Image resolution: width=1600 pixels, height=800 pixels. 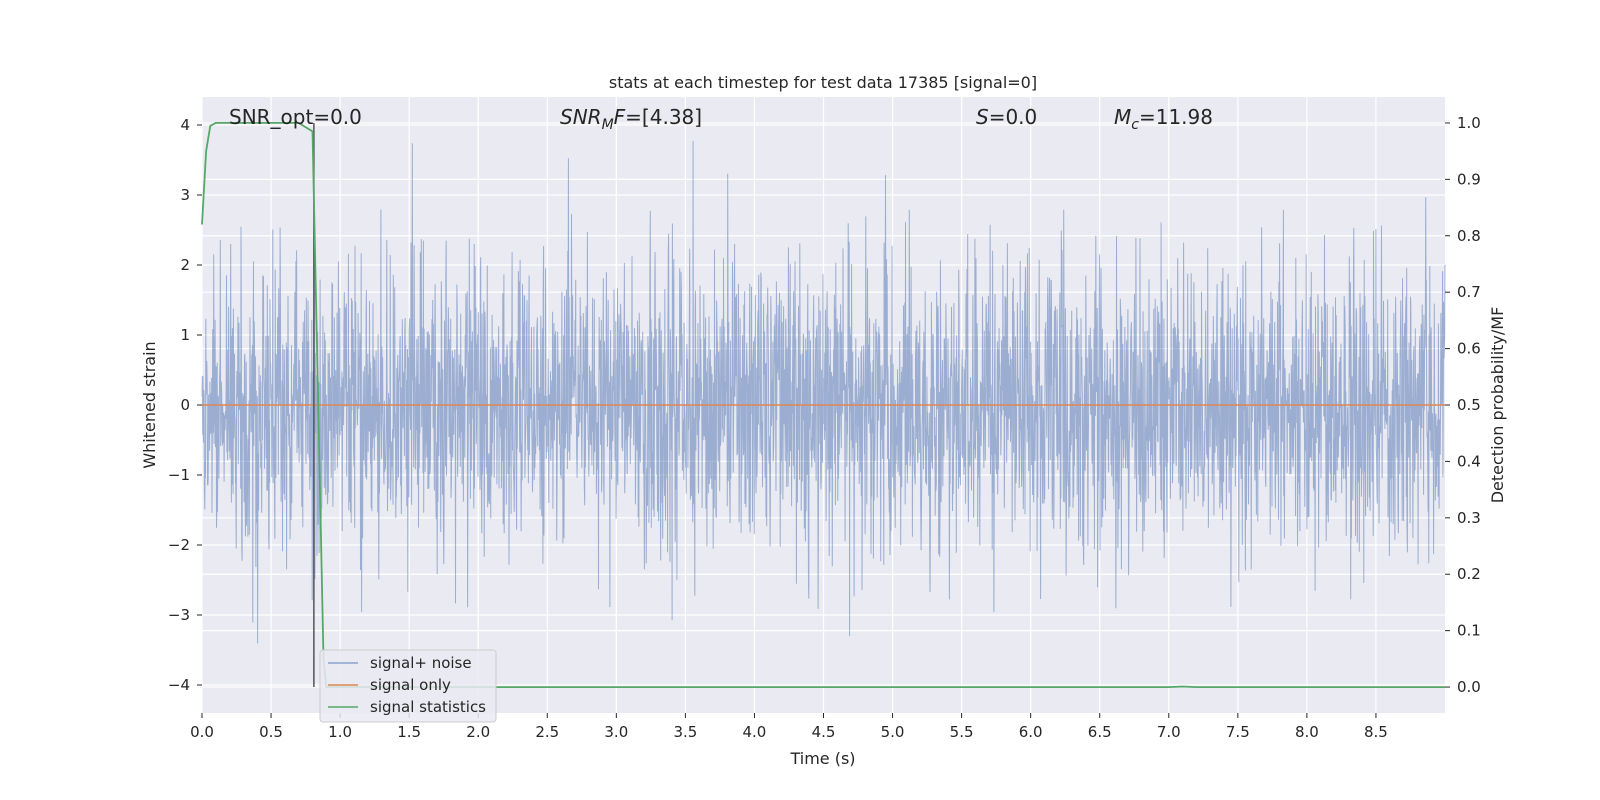 What do you see at coordinates (478, 732) in the screenshot?
I see `x-tick-label: 2.0` at bounding box center [478, 732].